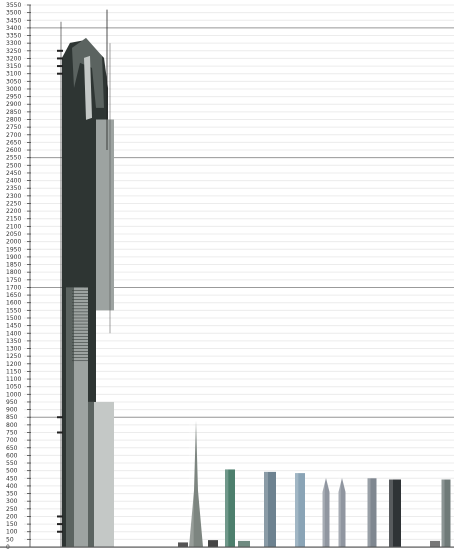 The width and height of the screenshot is (454, 550). What do you see at coordinates (12, 501) in the screenshot?
I see `tick-label: 300` at bounding box center [12, 501].